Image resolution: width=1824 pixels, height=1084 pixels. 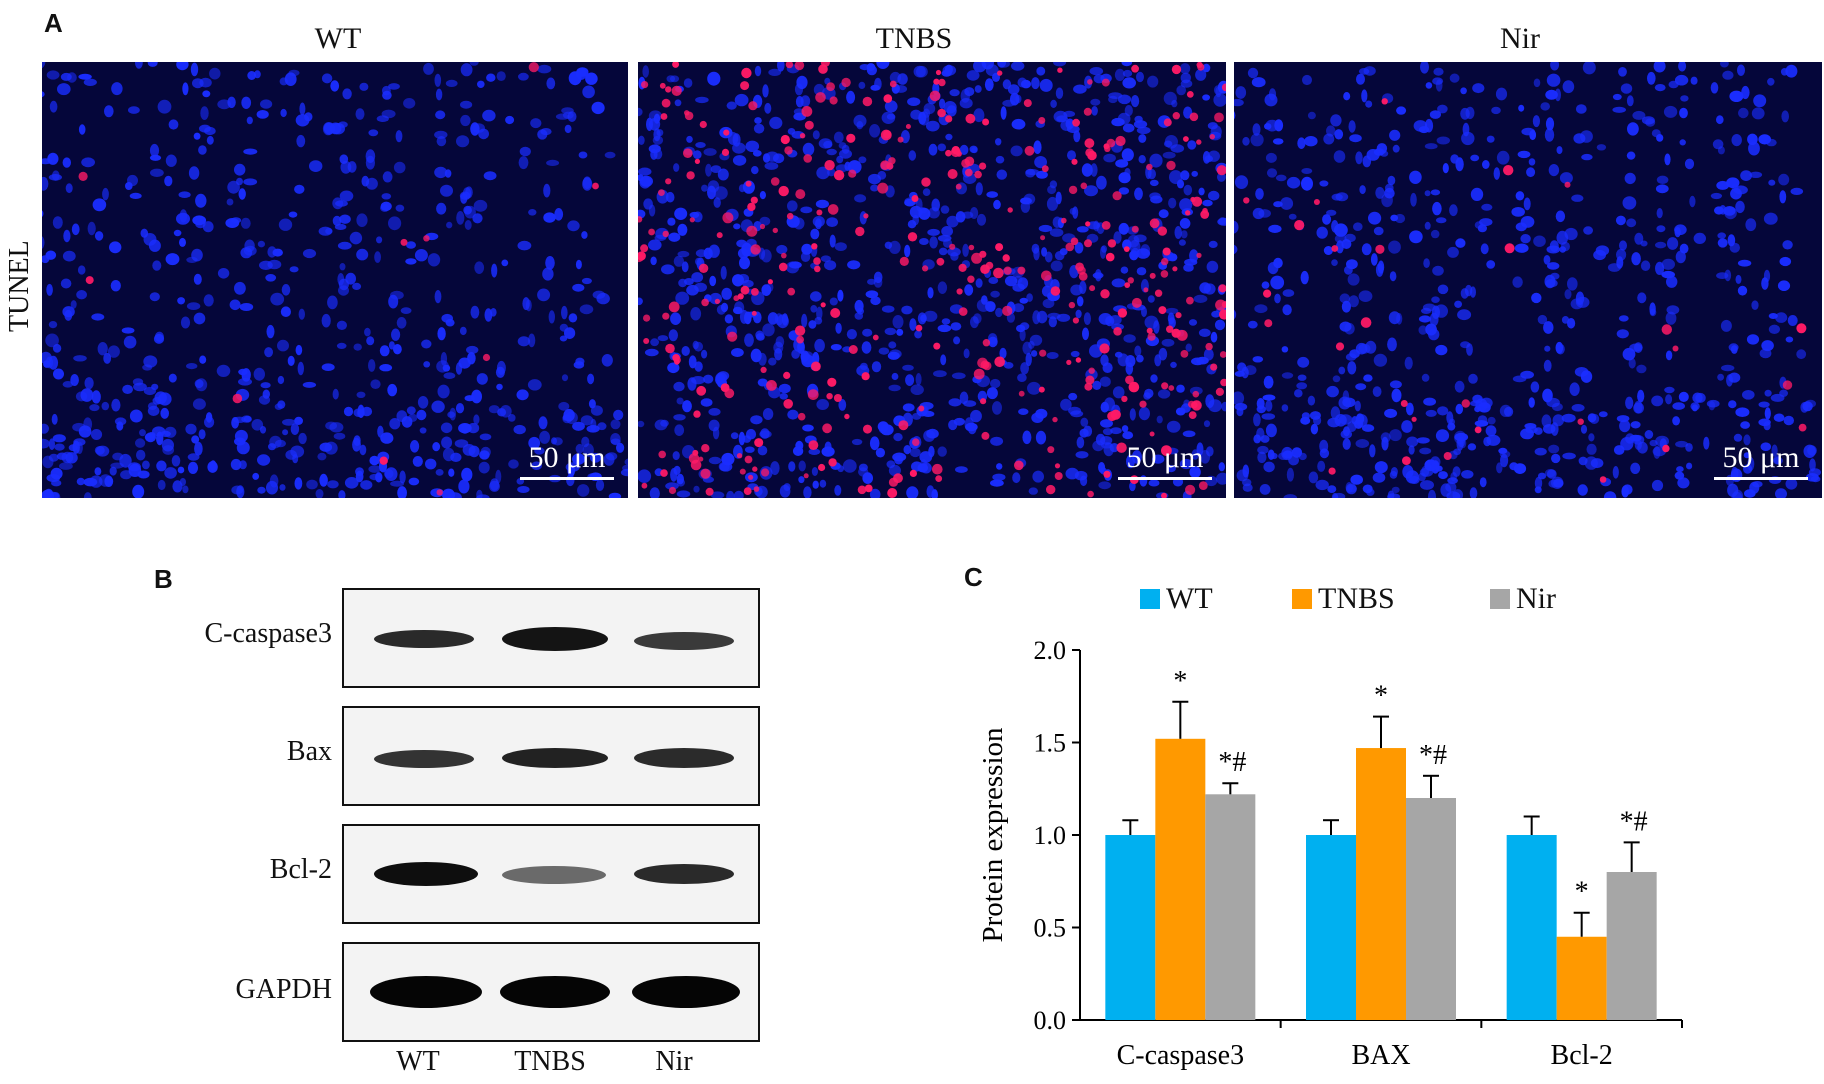 I want to click on tunel-row-label: TUNEL, so click(x=19, y=286).